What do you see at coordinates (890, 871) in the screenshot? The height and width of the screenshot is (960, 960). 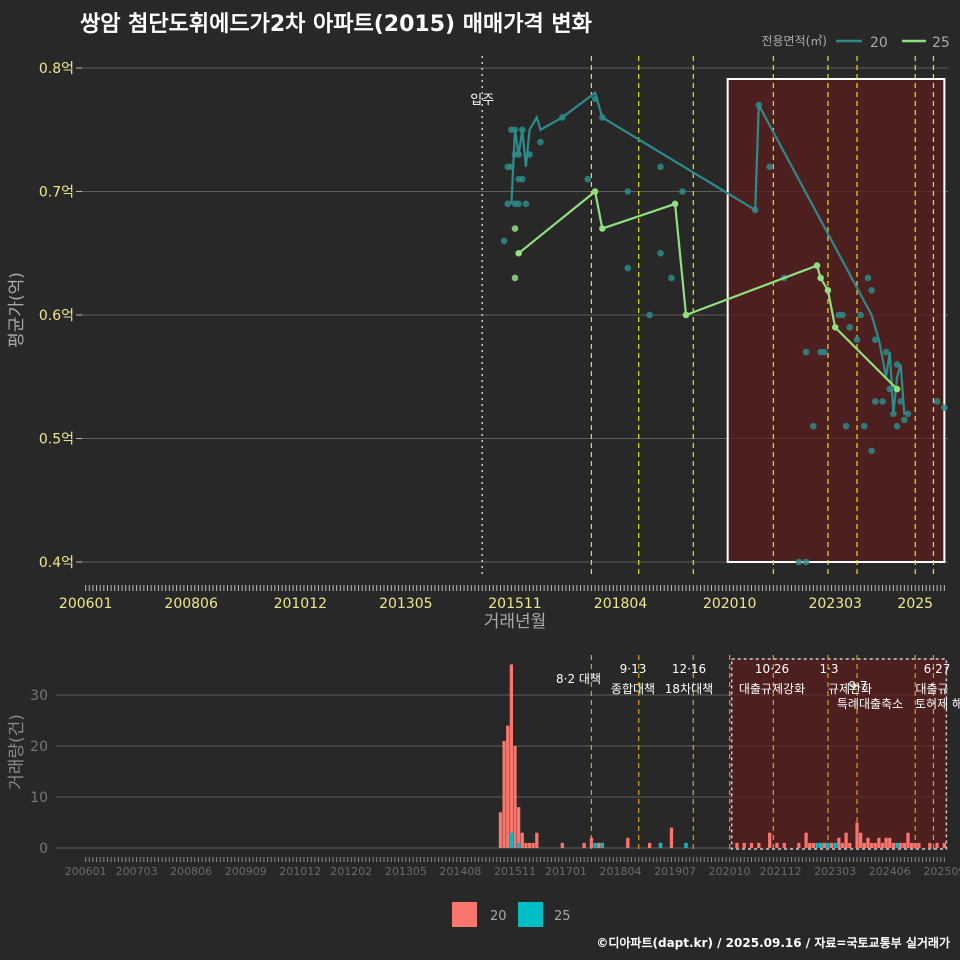 I see `x-tick-label: 202406` at bounding box center [890, 871].